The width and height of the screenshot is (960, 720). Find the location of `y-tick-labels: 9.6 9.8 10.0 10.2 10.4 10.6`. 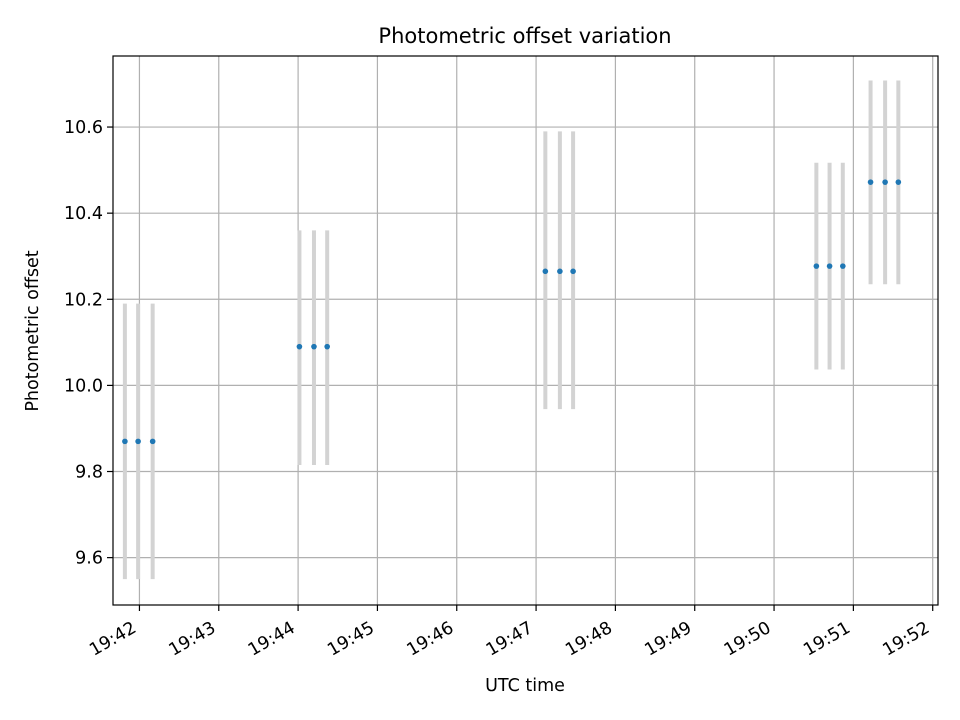

y-tick-labels: 9.6 9.8 10.0 10.2 10.4 10.6 is located at coordinates (83, 343).